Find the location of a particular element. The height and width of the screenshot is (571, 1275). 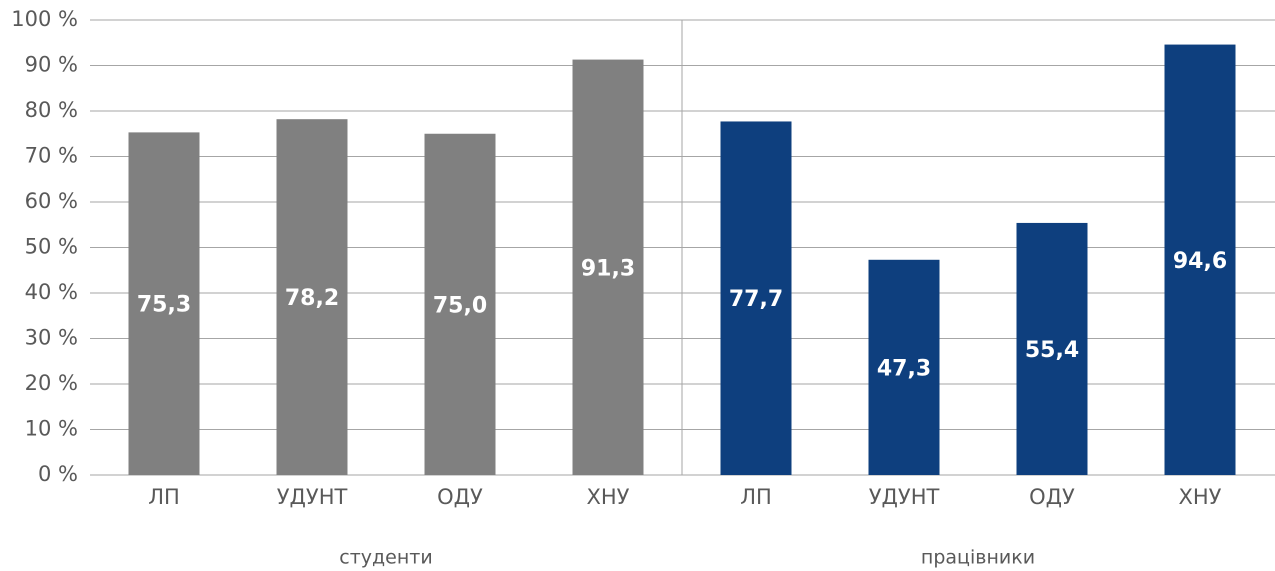

y-tick-label: 70 % is located at coordinates (51, 156).